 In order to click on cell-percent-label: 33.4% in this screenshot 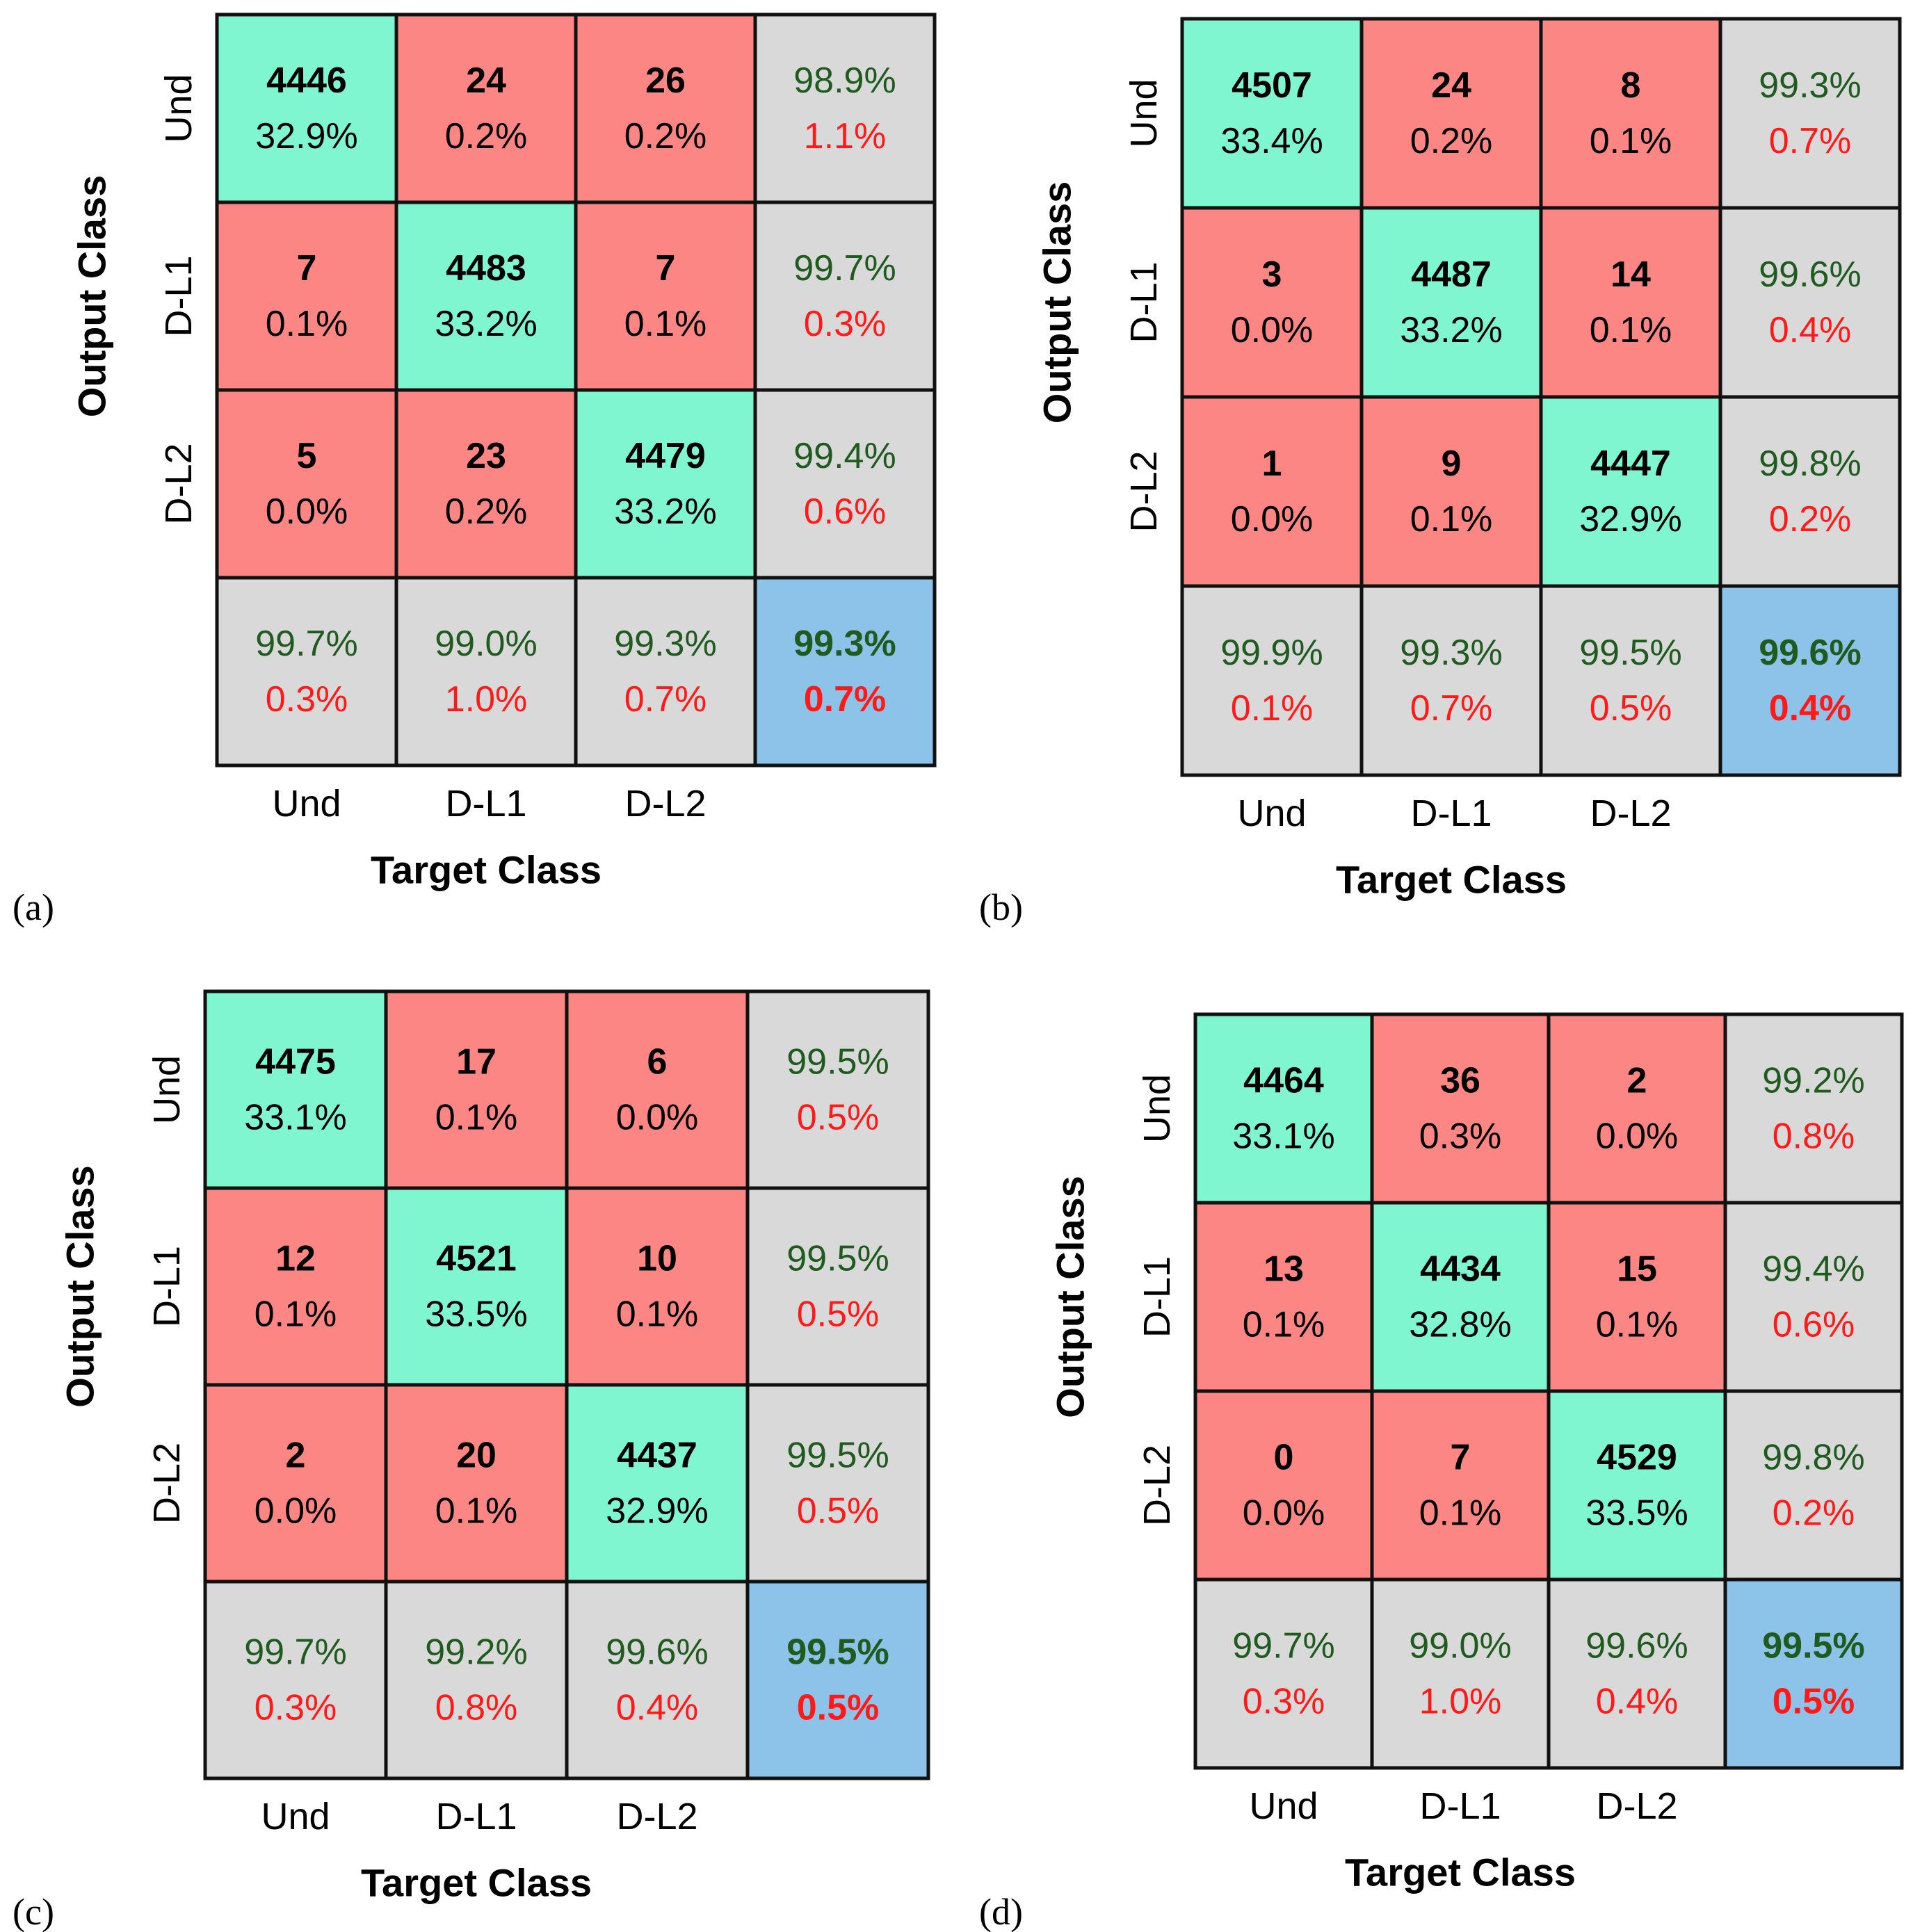, I will do `click(1271, 141)`.